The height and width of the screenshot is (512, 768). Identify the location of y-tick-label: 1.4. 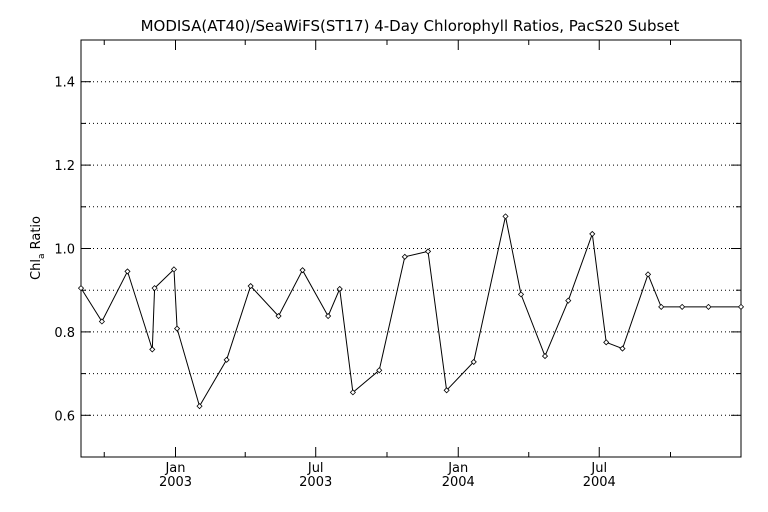
(64, 83).